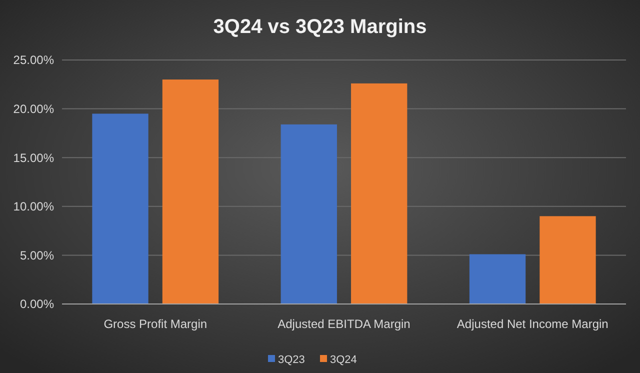 The height and width of the screenshot is (373, 640). What do you see at coordinates (37, 304) in the screenshot?
I see `y-tick-label: 0.00%` at bounding box center [37, 304].